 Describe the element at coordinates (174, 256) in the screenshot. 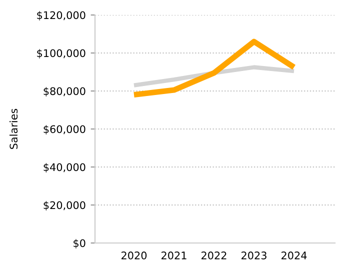

I see `x-tick-label: 2021` at that location.